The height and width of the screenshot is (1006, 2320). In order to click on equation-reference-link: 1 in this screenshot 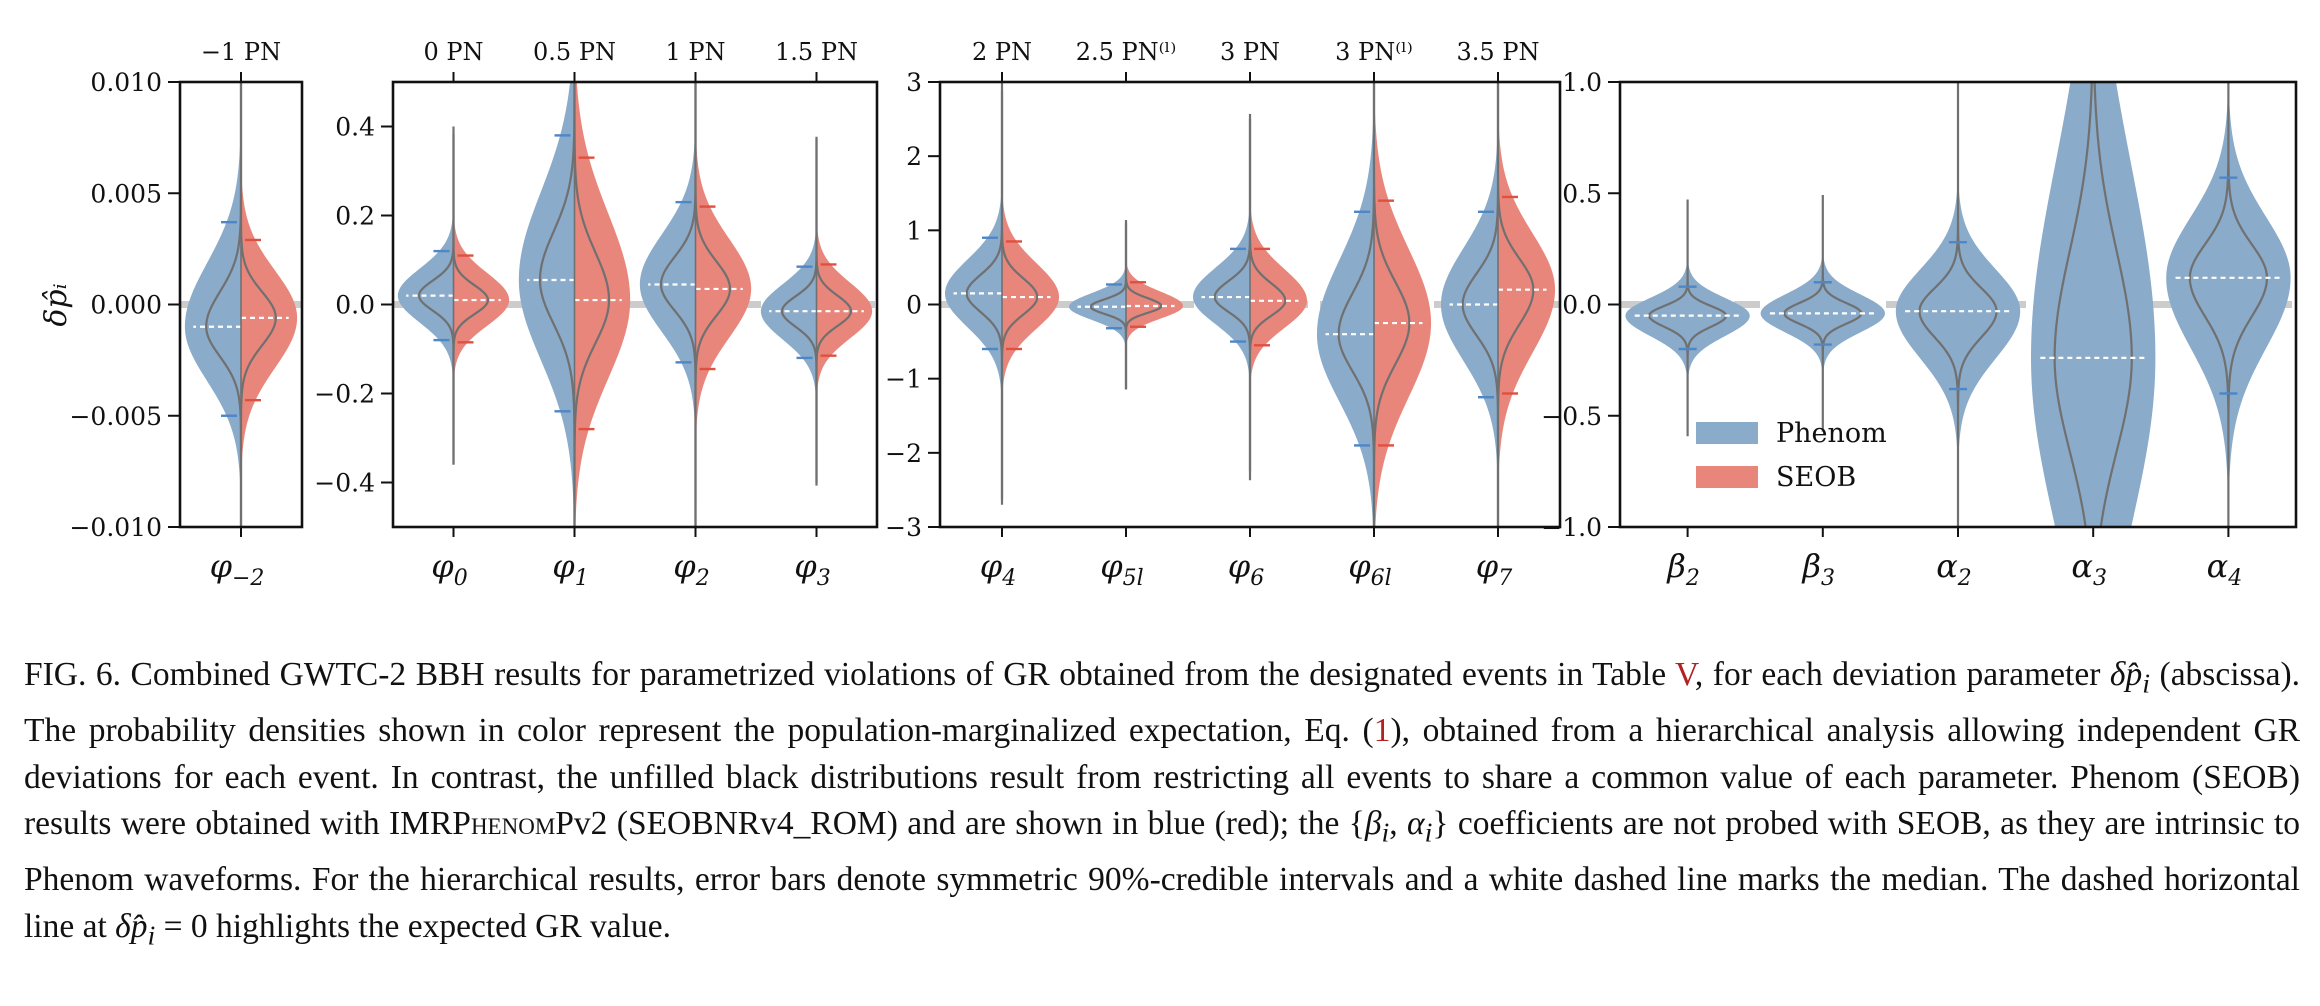, I will do `click(1382, 731)`.